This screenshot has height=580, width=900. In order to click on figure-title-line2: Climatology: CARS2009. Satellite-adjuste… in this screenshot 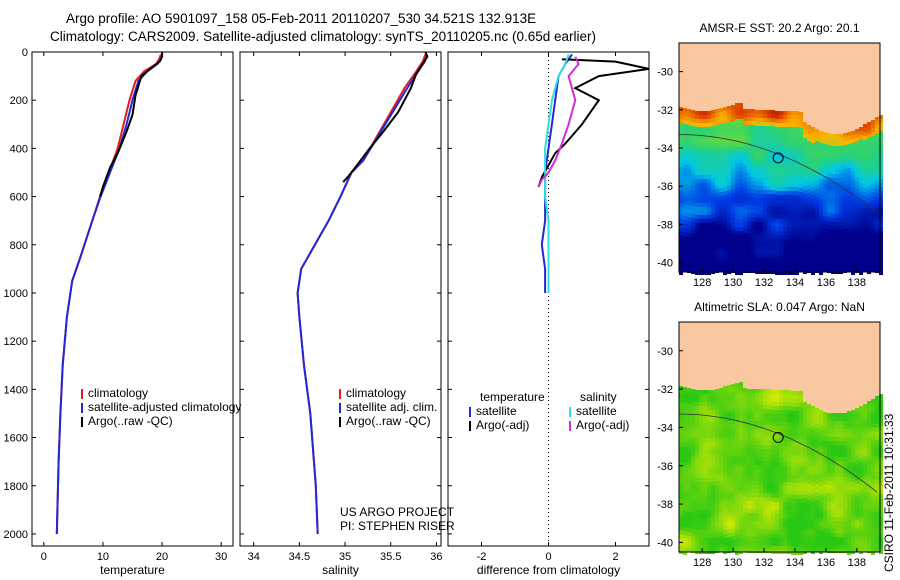, I will do `click(323, 36)`.